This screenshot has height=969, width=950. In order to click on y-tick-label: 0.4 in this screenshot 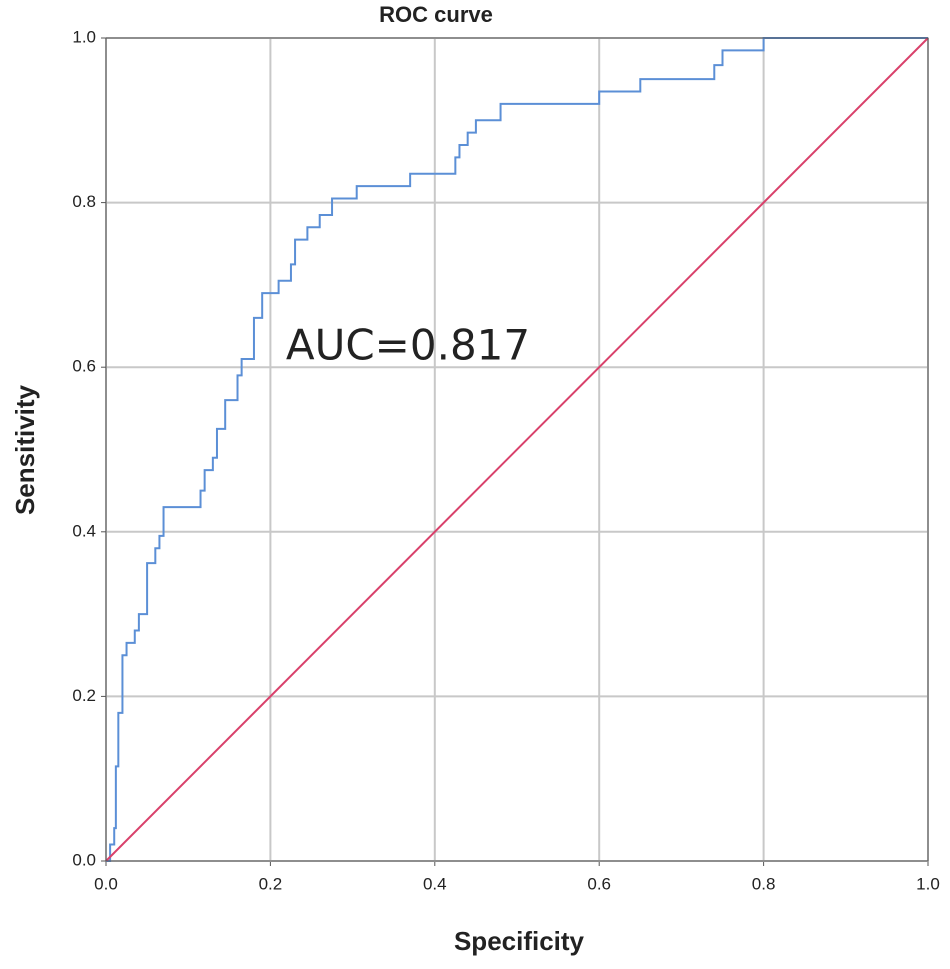, I will do `click(84, 530)`.